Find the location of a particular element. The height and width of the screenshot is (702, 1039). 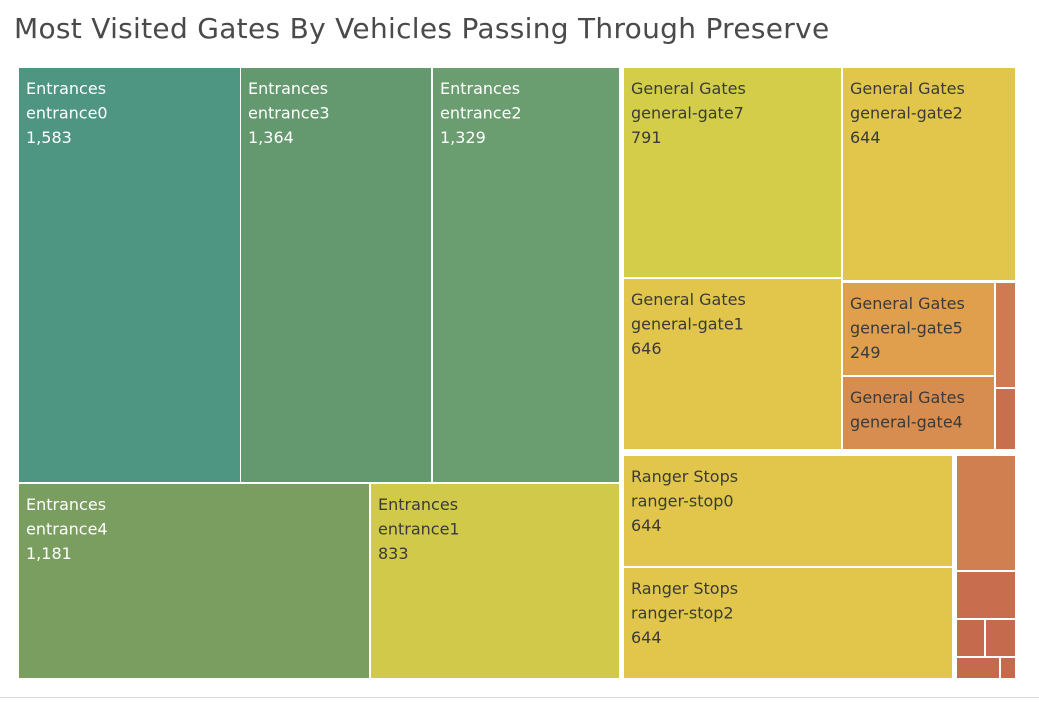

treemap-tile-general-gate4: General Gates general-gate4 is located at coordinates (918, 413).